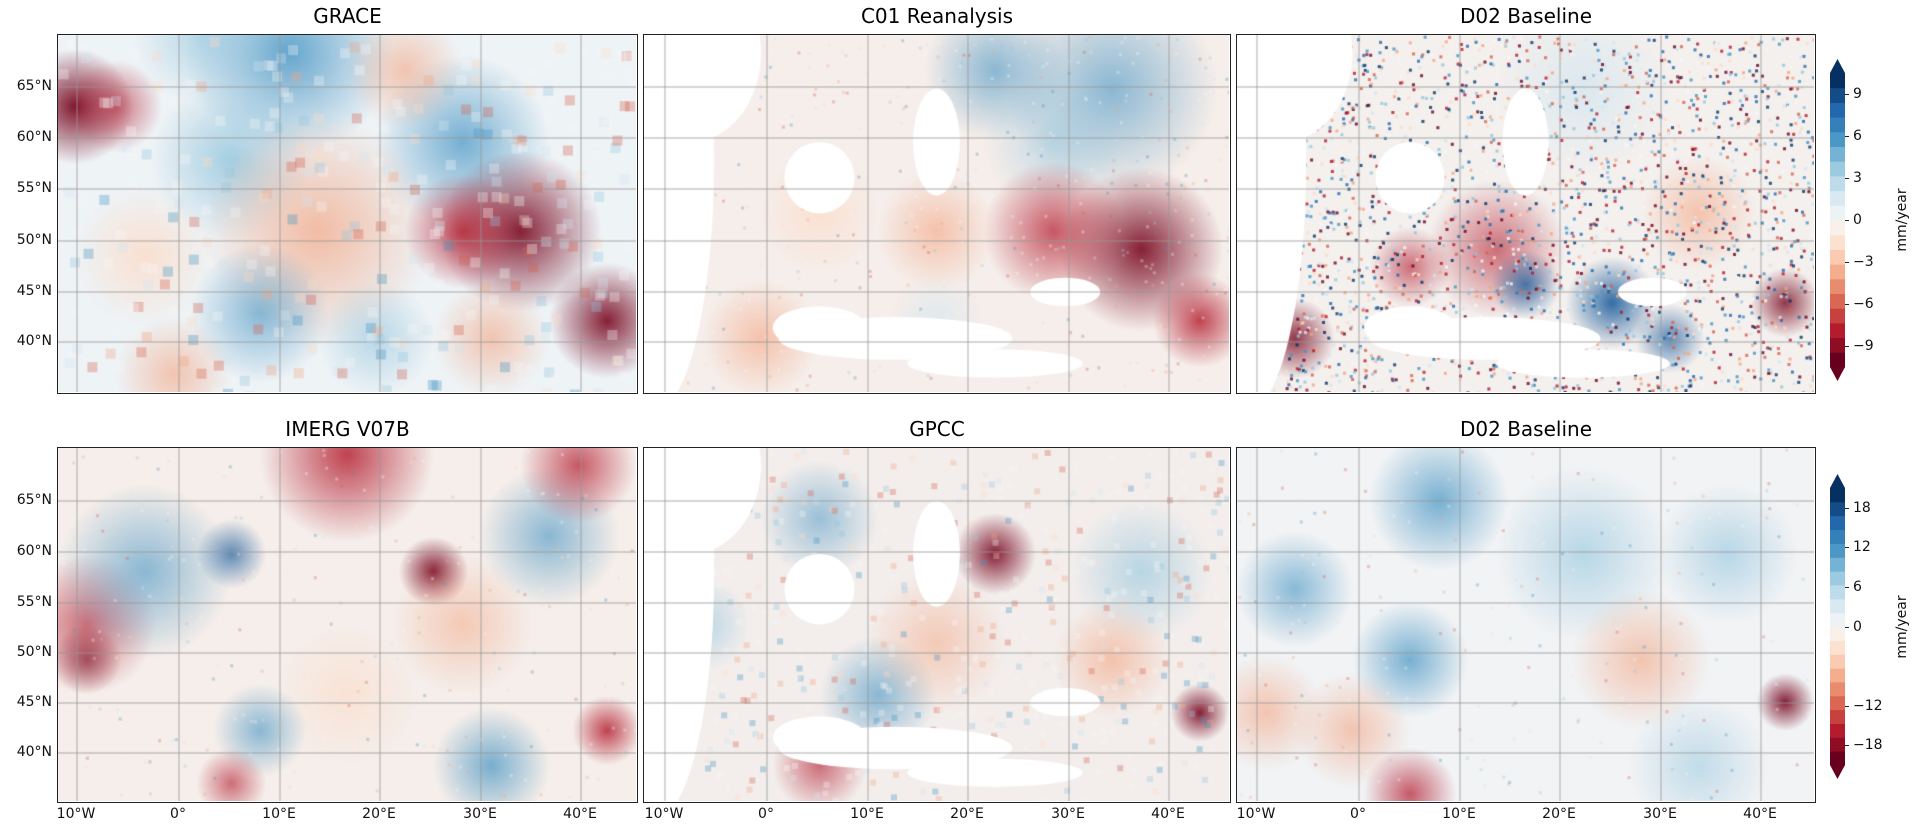 The height and width of the screenshot is (833, 1917). Describe the element at coordinates (347, 429) in the screenshot. I see `panel-title: IMERG V07B` at that location.